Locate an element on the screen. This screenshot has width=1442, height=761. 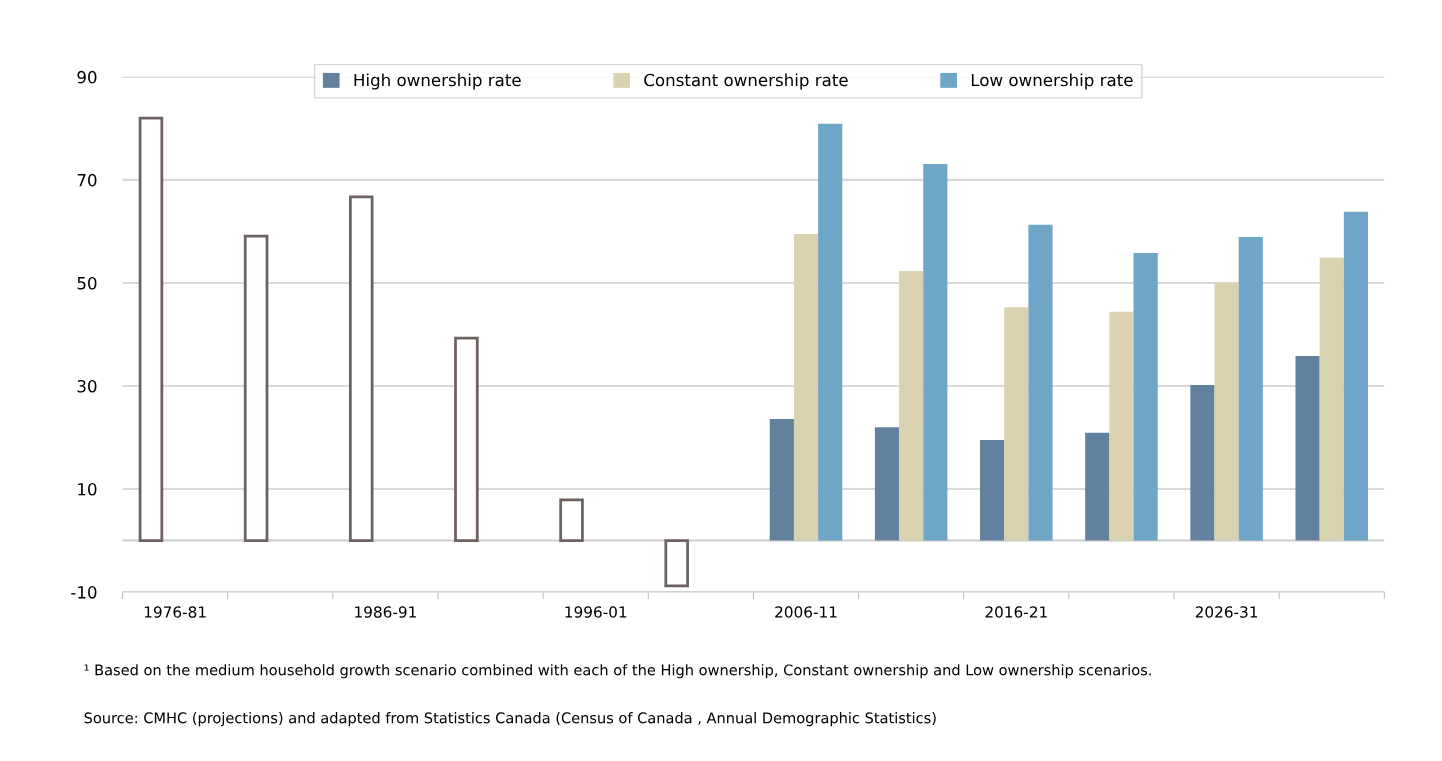
y-tick-label: 10 is located at coordinates (87, 489).